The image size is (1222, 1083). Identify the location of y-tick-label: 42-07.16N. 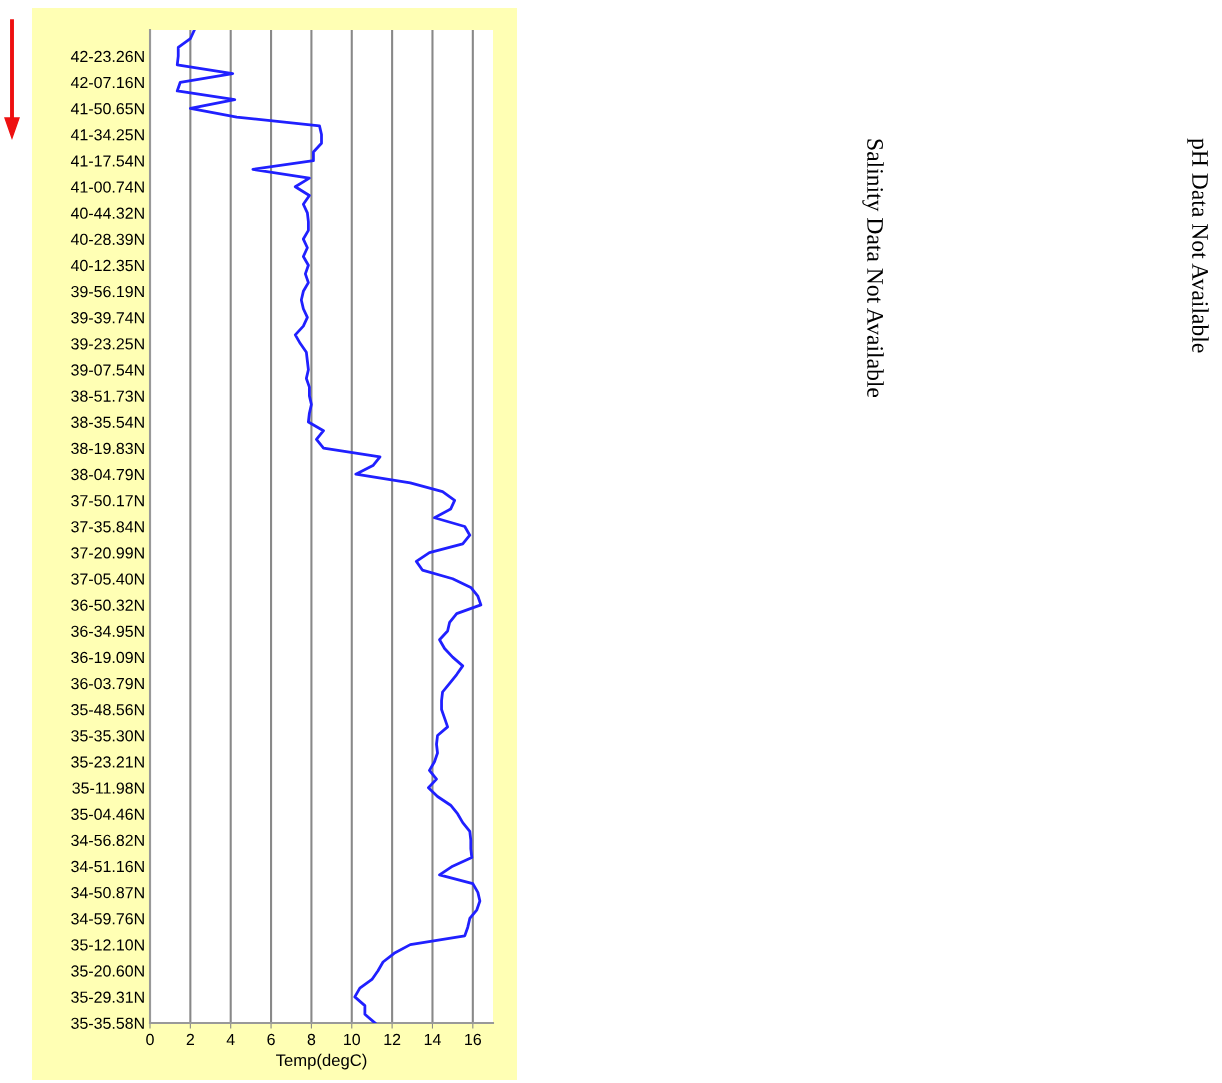
(107, 82).